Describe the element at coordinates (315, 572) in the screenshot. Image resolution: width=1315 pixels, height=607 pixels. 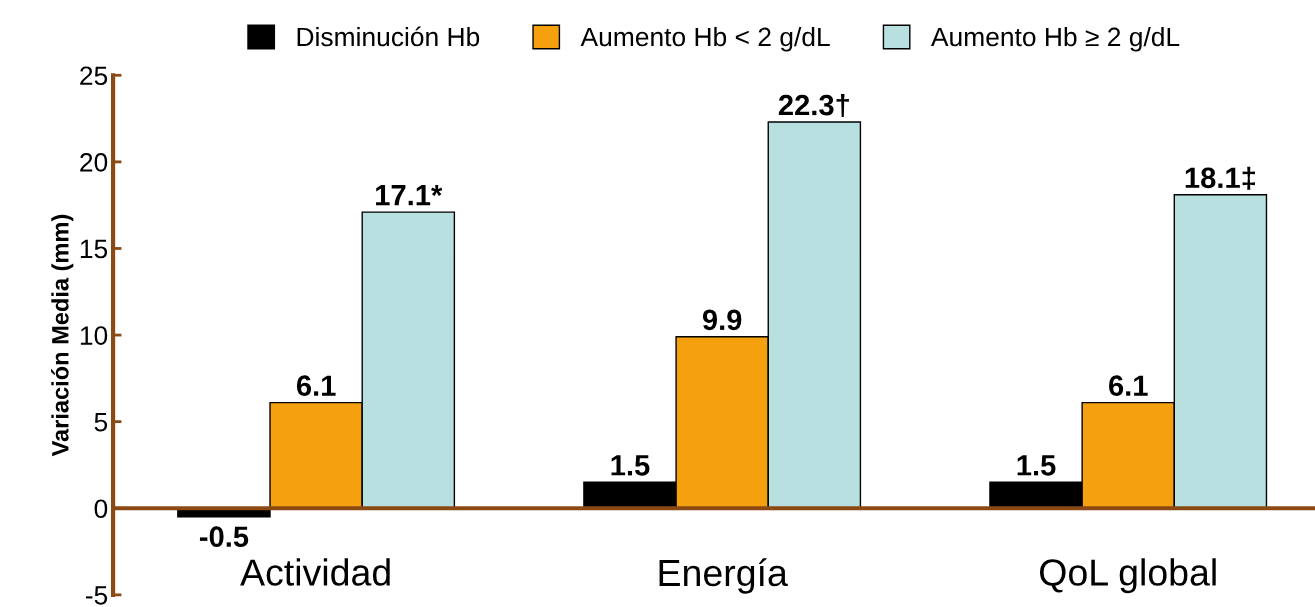
I see `x-tick-label: Actividad` at that location.